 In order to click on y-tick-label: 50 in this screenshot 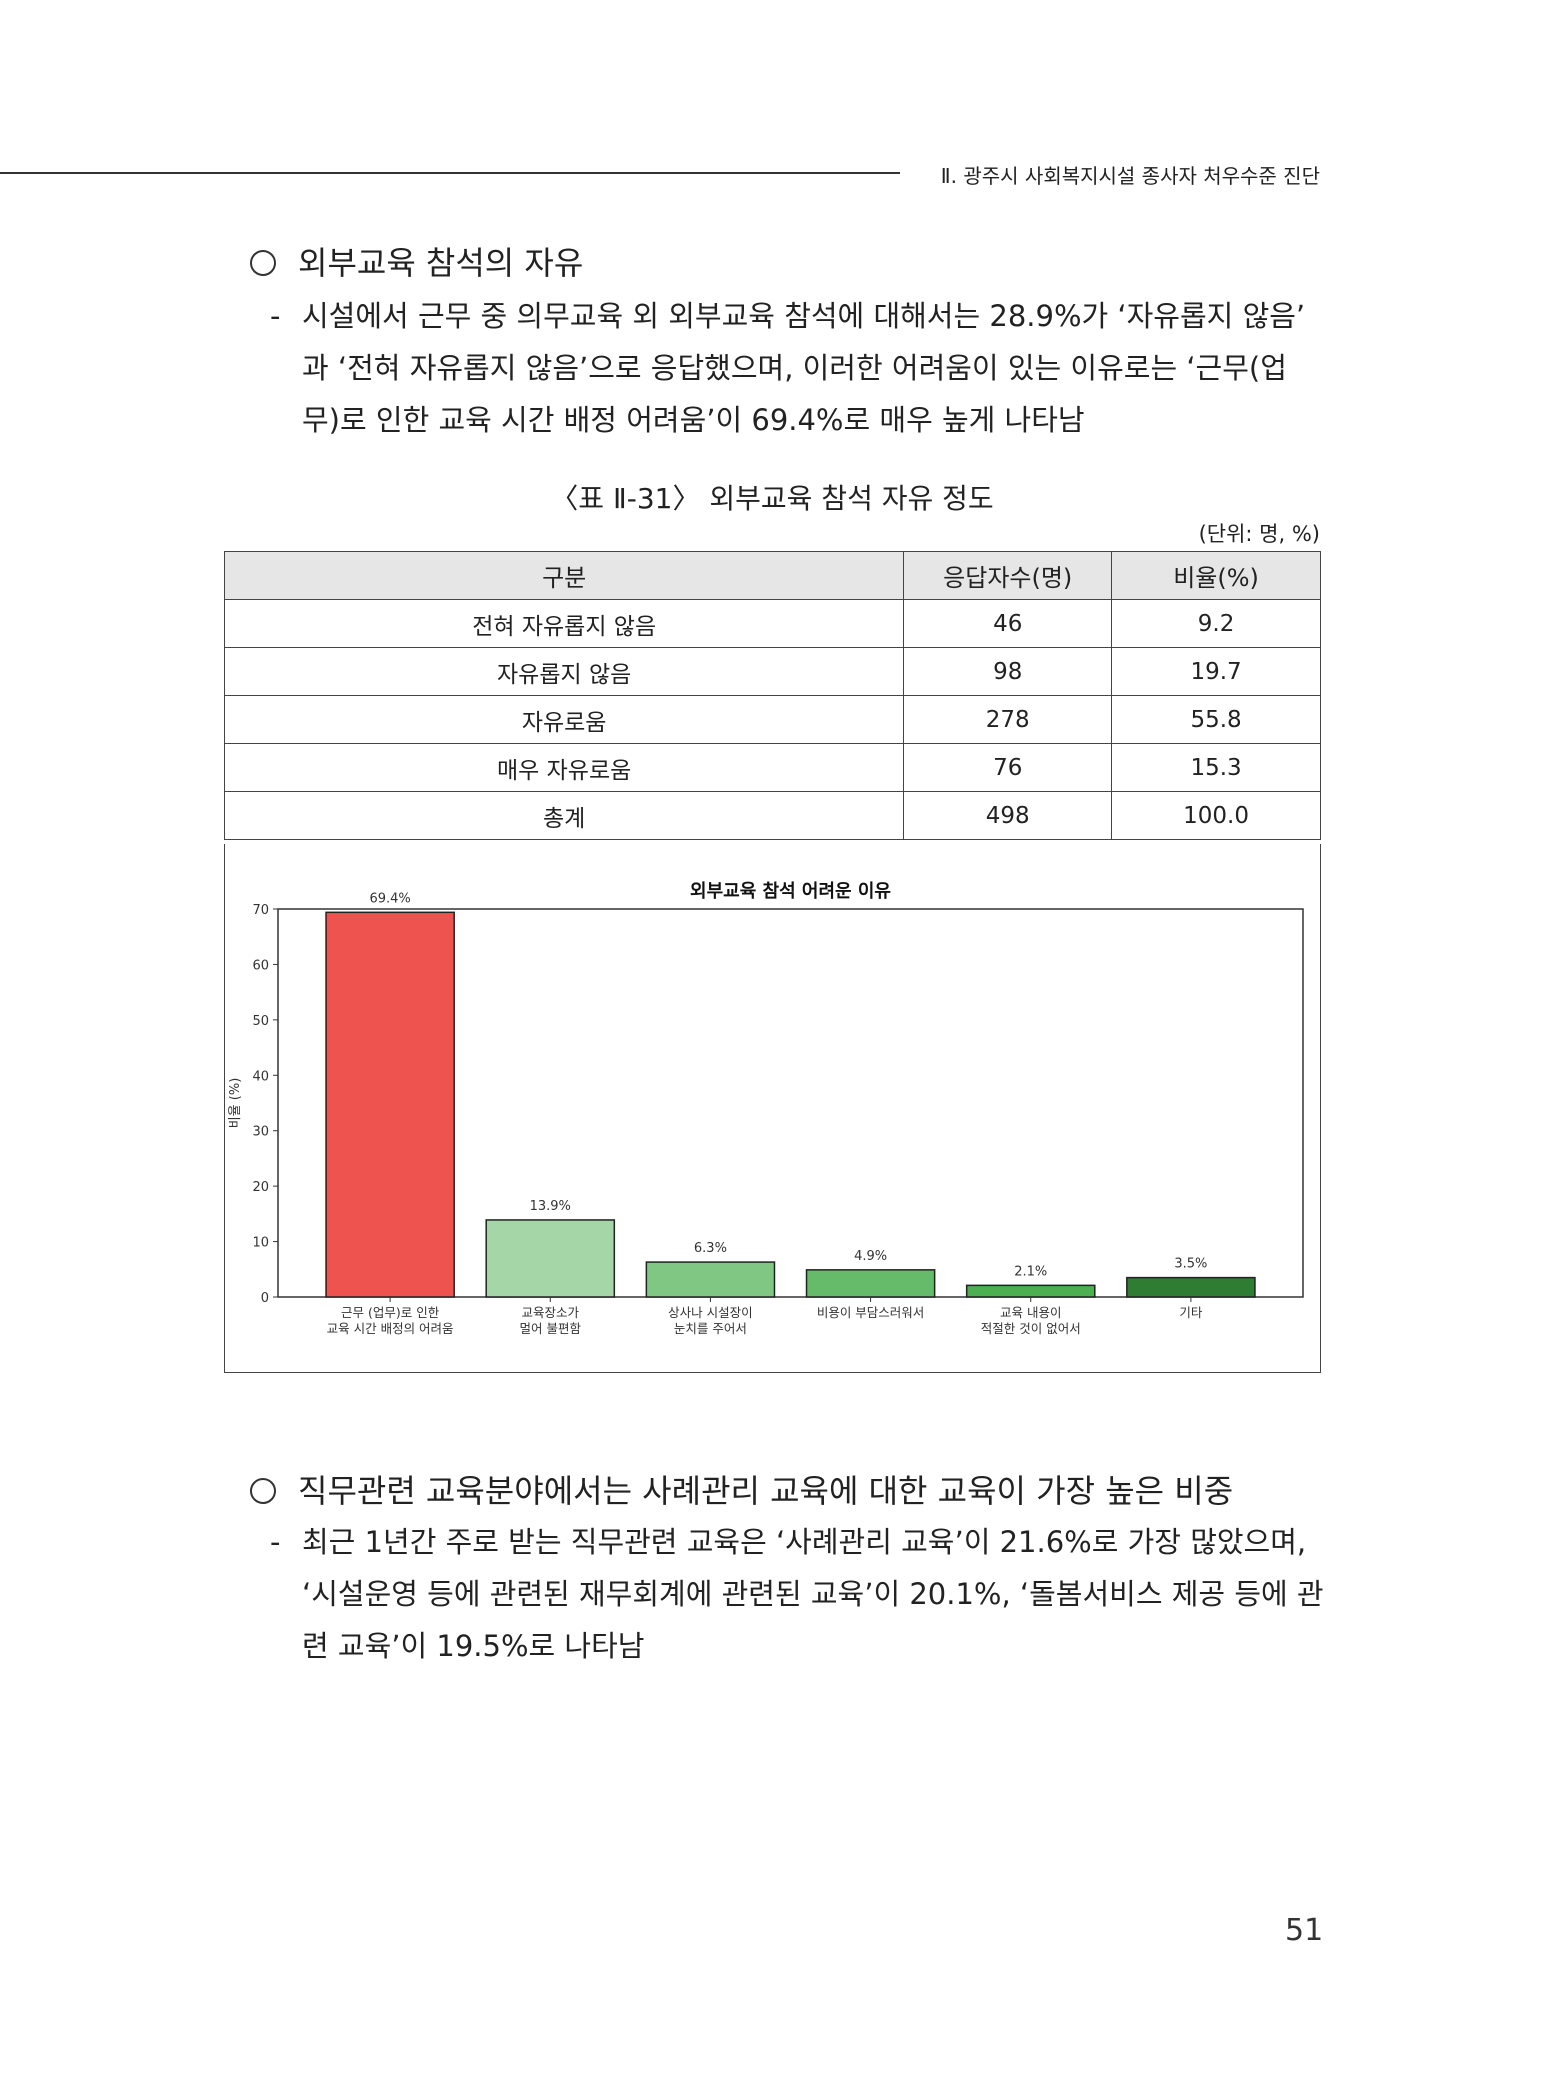, I will do `click(260, 1021)`.